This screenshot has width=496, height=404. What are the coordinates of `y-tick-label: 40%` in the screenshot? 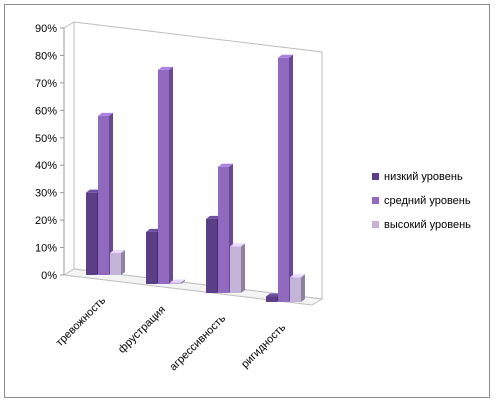 It's located at (46, 166).